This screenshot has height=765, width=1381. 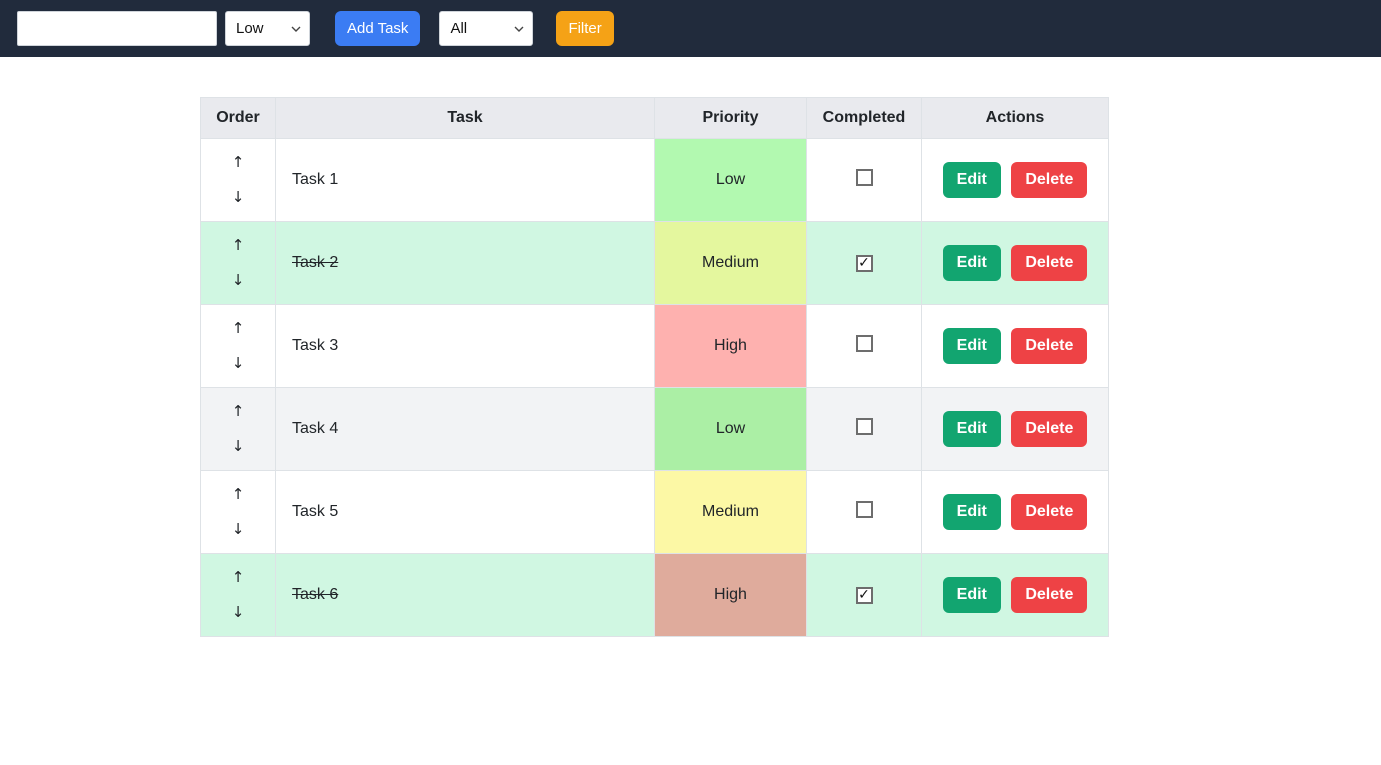 I want to click on filter-button: Filter, so click(x=585, y=28).